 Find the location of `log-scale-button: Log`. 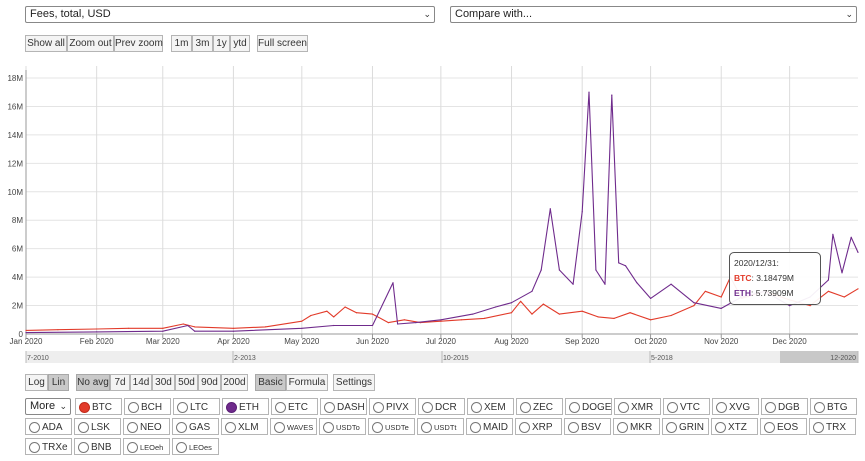

log-scale-button: Log is located at coordinates (36, 382).